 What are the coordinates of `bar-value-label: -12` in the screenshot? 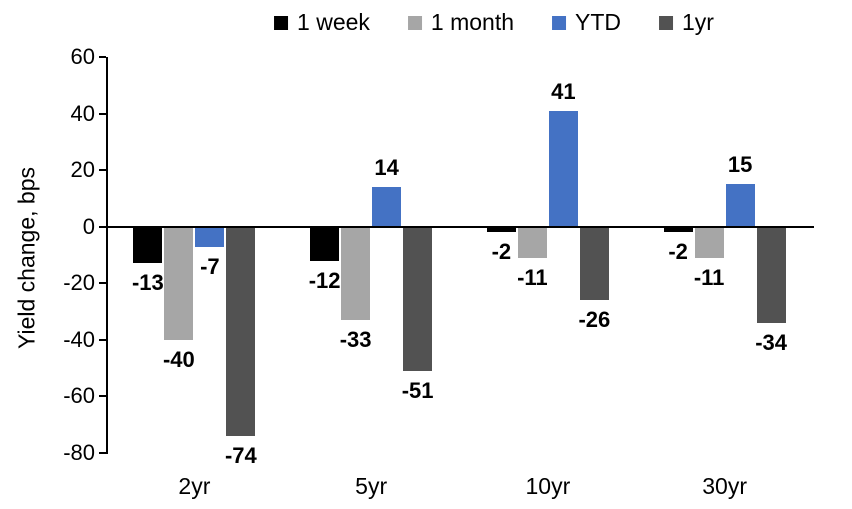 It's located at (324, 280).